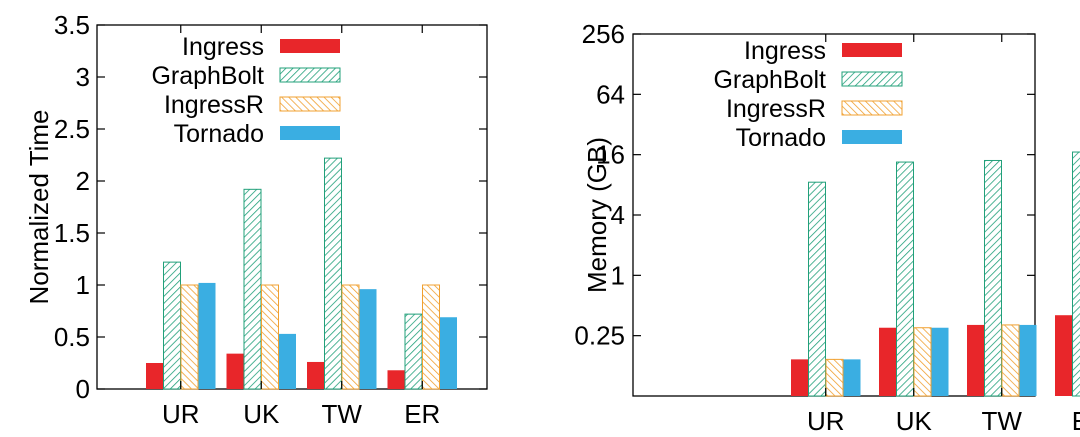 The height and width of the screenshot is (437, 1080). I want to click on chart1-bar-ingressr-uk, so click(270, 337).